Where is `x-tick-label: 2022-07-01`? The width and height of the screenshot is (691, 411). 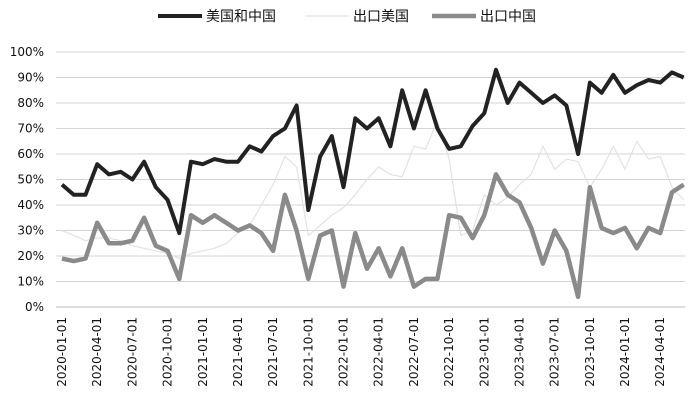 x-tick-label: 2022-07-01 is located at coordinates (414, 352).